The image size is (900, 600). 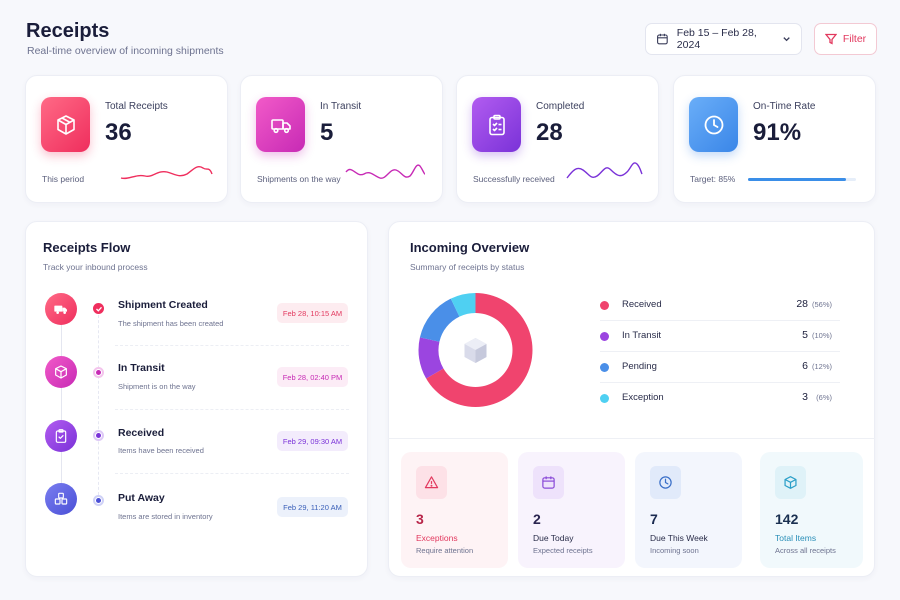 I want to click on timeline-line, so click(x=61, y=403).